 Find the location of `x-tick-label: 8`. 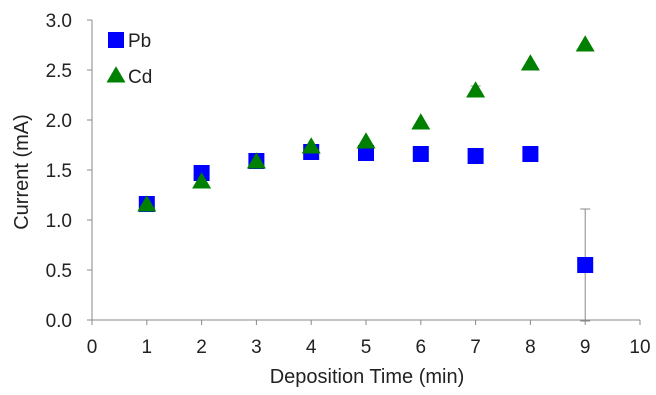

x-tick-label: 8 is located at coordinates (530, 347).